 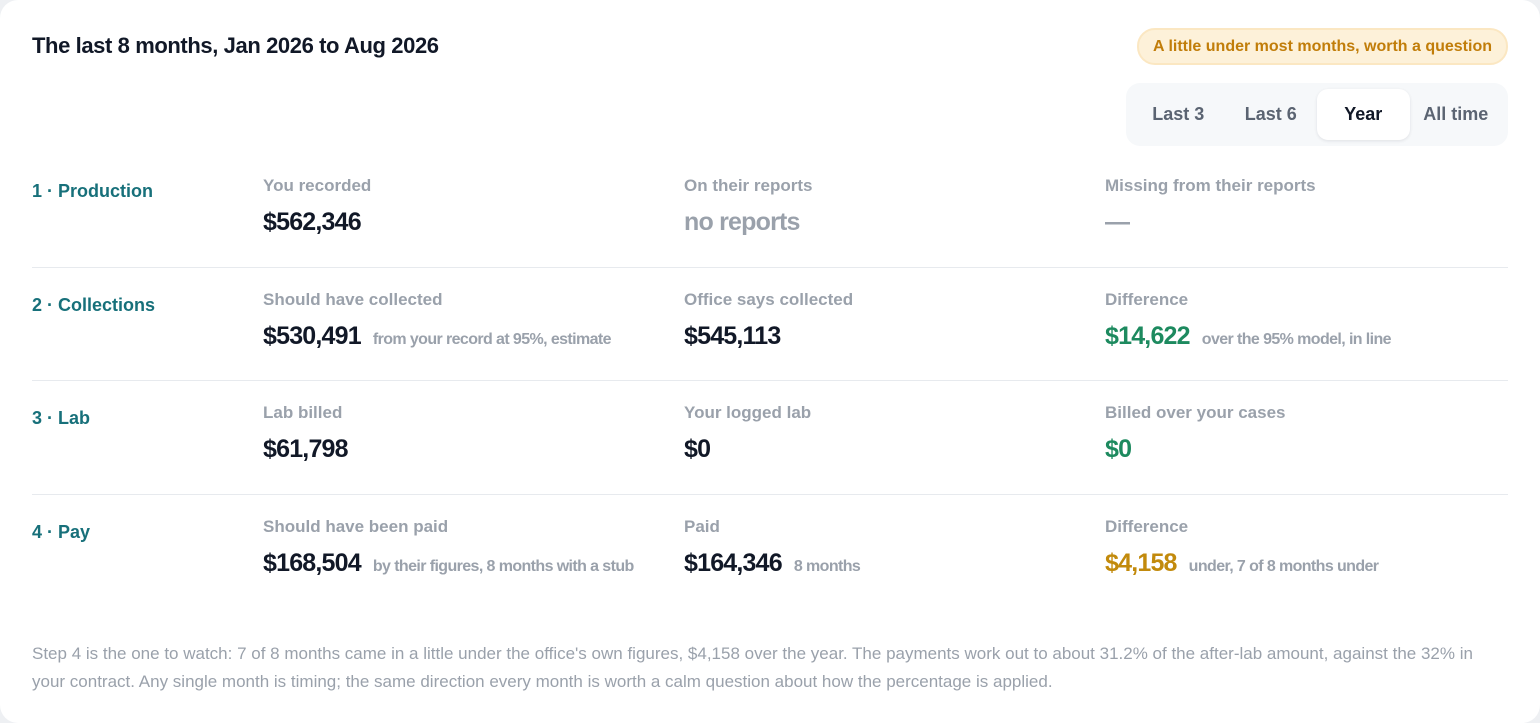 What do you see at coordinates (772, 547) in the screenshot?
I see `cell-paid: Paid $164,346 8 months` at bounding box center [772, 547].